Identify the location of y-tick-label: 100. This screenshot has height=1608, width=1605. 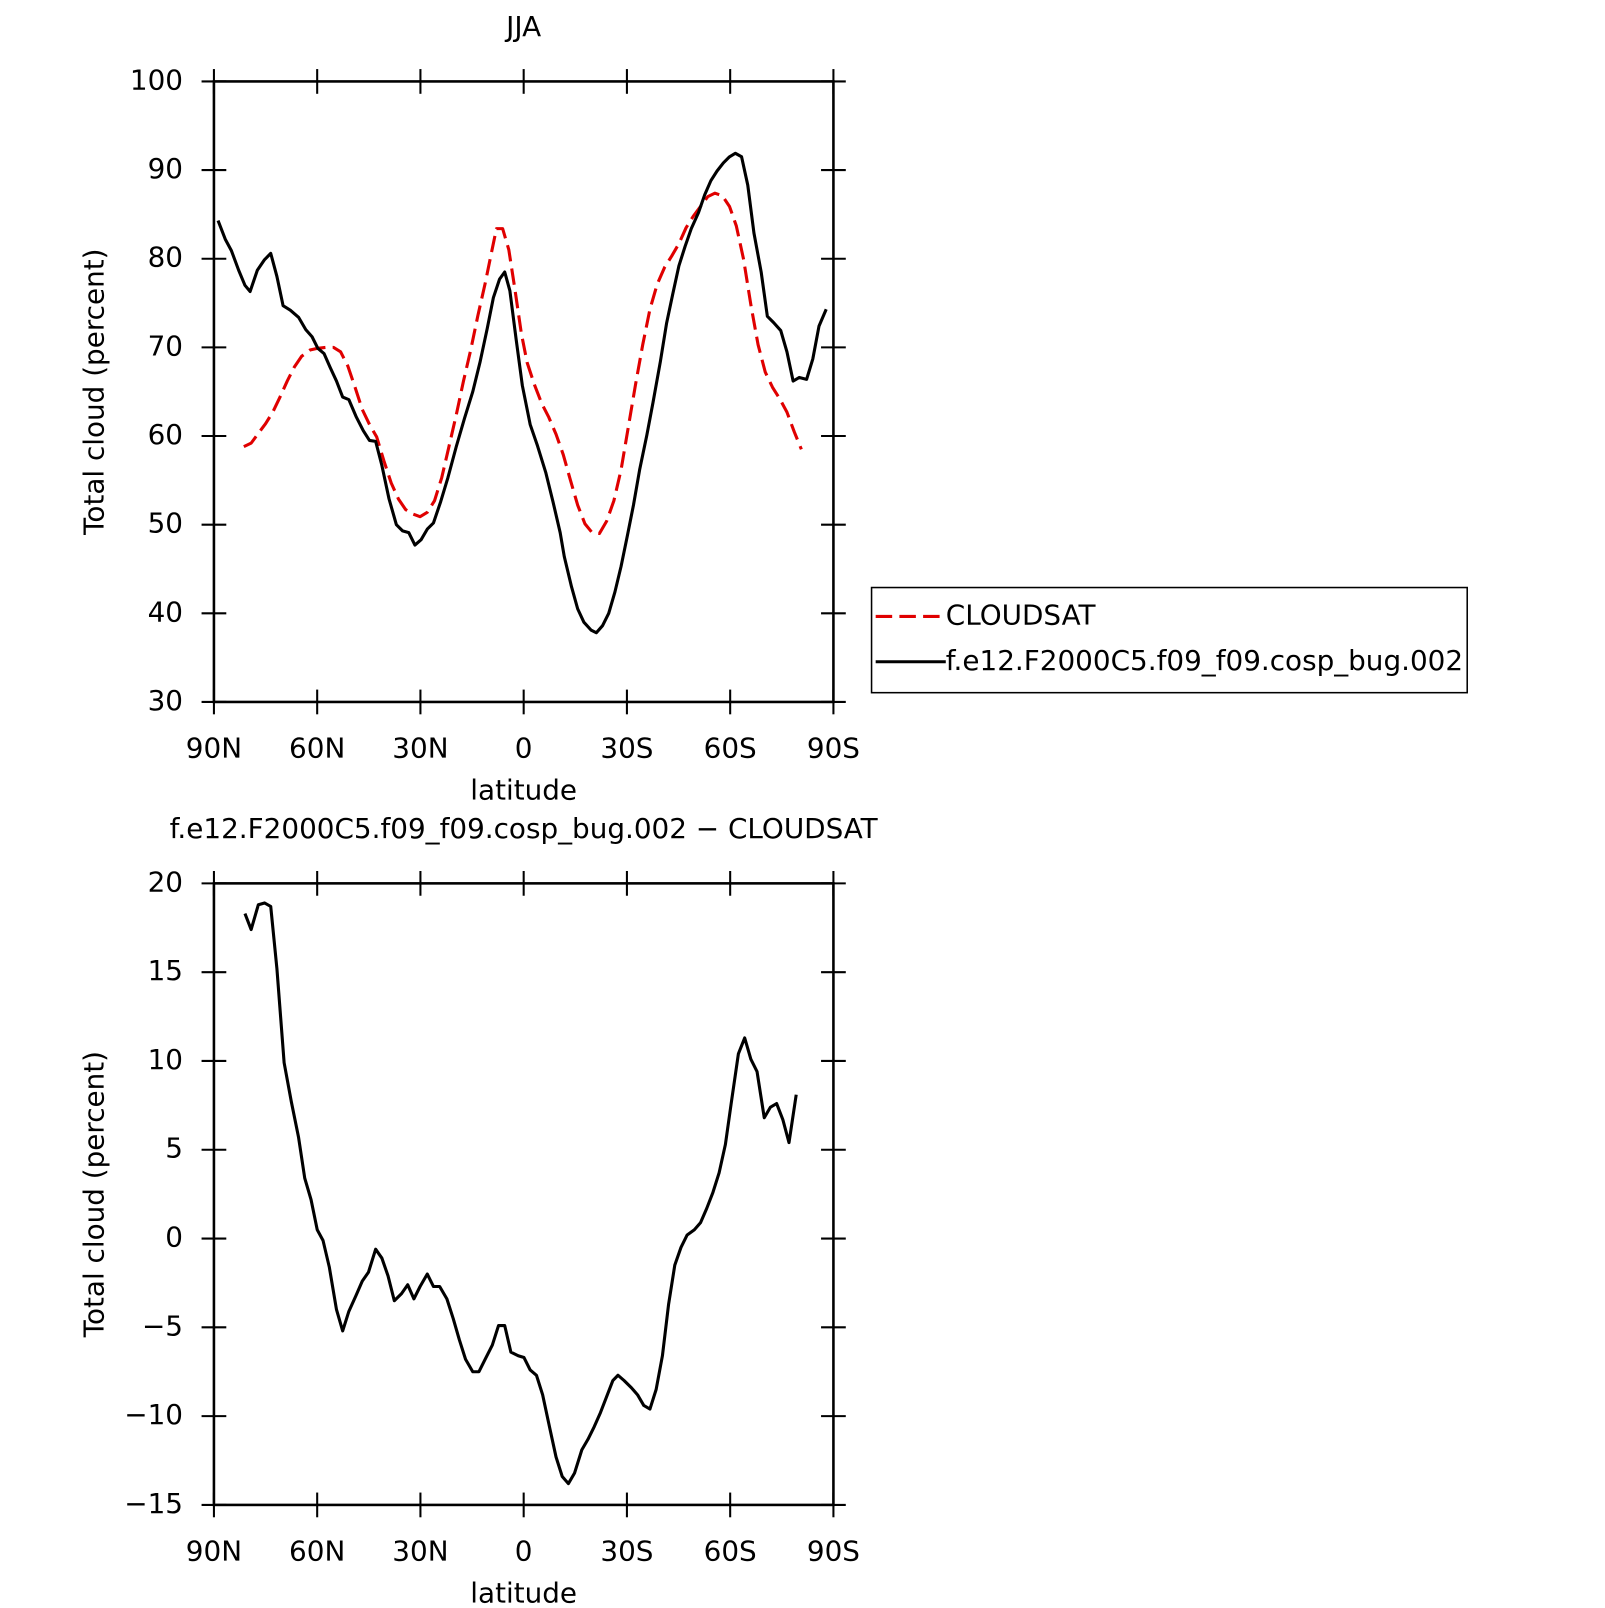
(156, 79).